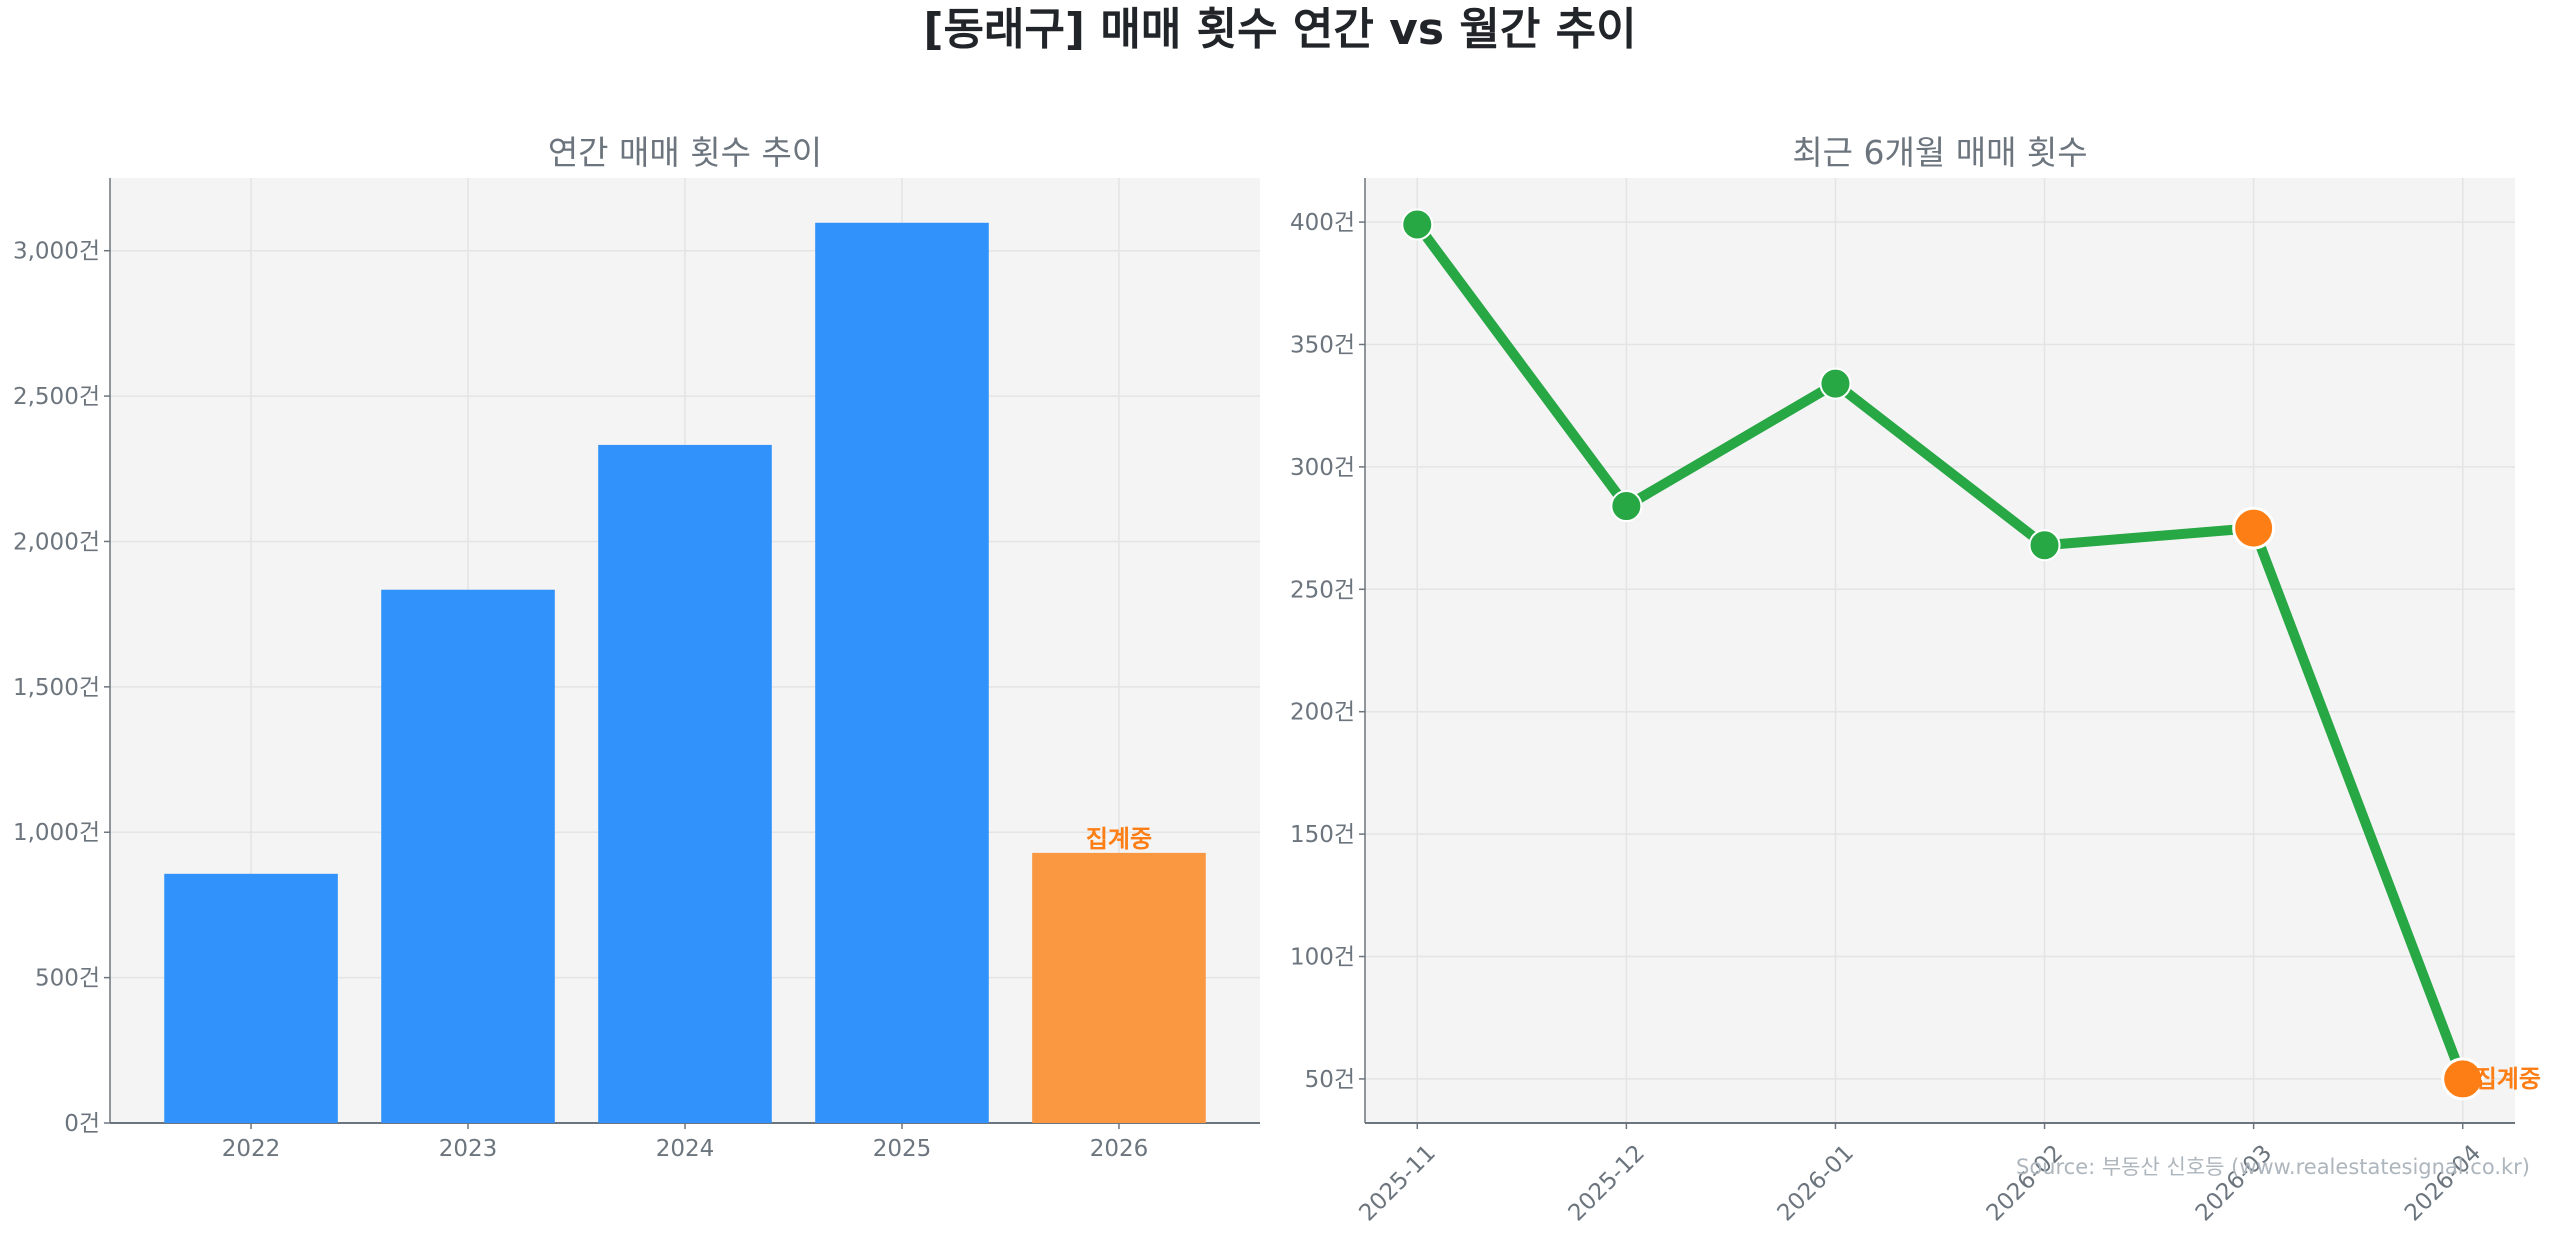 This screenshot has width=2560, height=1238. Describe the element at coordinates (1816, 1183) in the screenshot. I see `x-tick-label: 2026-01` at that location.